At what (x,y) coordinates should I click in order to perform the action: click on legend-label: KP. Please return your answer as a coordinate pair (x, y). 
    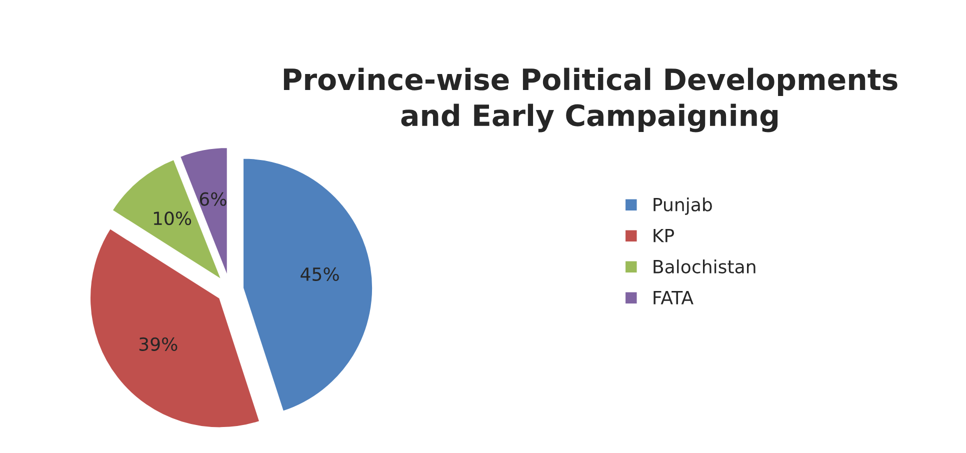
    Looking at the image, I should click on (664, 235).